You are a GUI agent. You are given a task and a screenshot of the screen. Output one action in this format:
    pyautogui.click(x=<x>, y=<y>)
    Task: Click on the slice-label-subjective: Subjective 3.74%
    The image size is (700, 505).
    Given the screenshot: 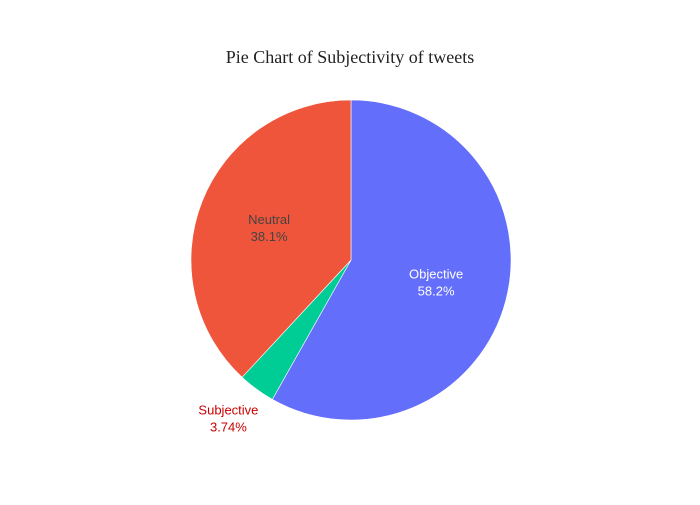 What is the action you would take?
    pyautogui.click(x=228, y=419)
    